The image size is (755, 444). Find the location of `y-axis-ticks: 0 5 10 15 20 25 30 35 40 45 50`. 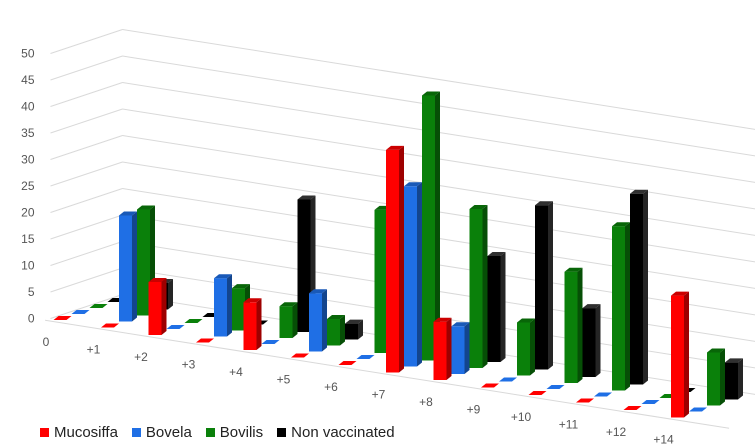

y-axis-ticks: 0 5 10 15 20 25 30 35 40 45 50 is located at coordinates (28, 186).